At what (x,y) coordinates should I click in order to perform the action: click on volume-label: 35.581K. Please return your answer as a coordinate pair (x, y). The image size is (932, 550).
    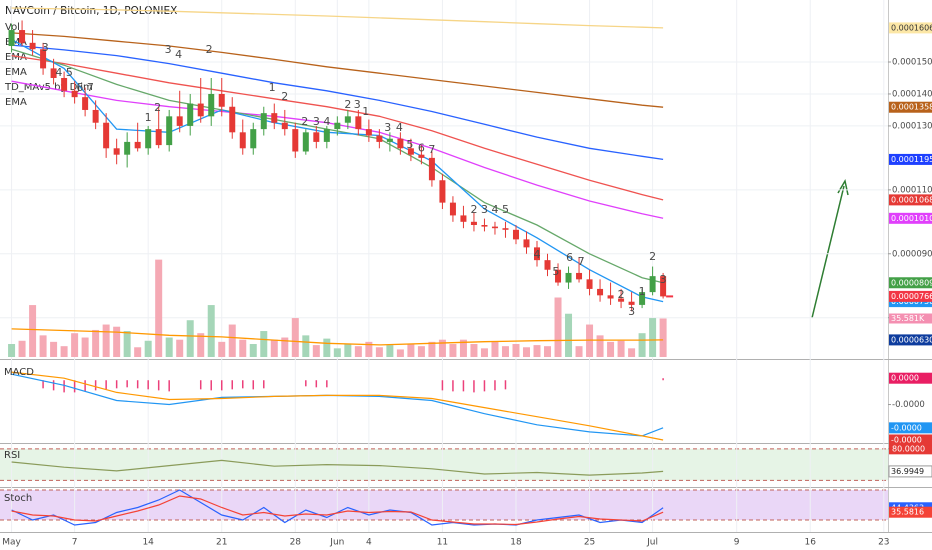
    Looking at the image, I should click on (908, 318).